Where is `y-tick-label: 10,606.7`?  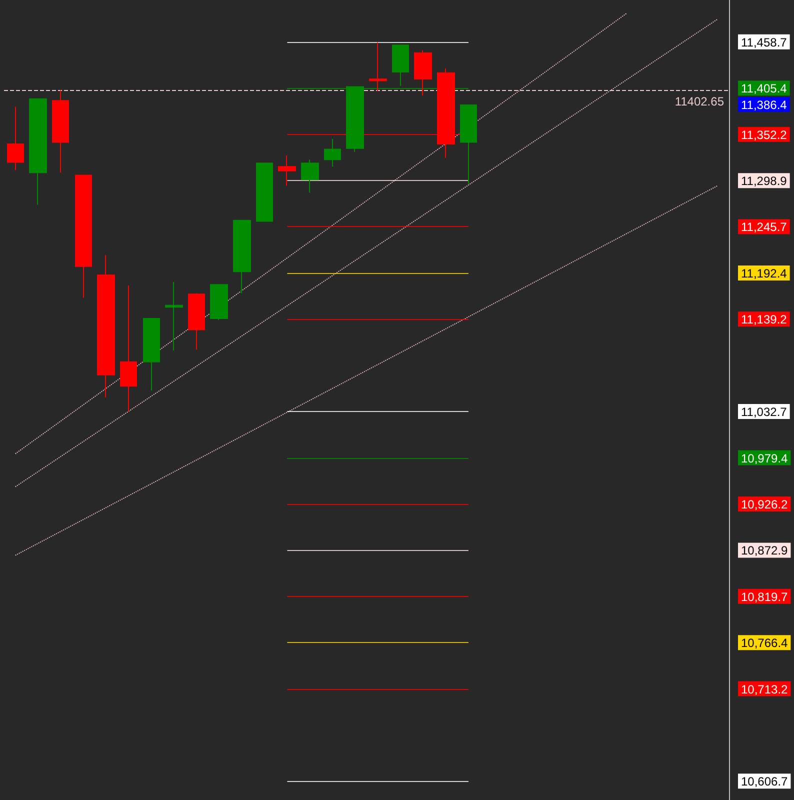
y-tick-label: 10,606.7 is located at coordinates (764, 781).